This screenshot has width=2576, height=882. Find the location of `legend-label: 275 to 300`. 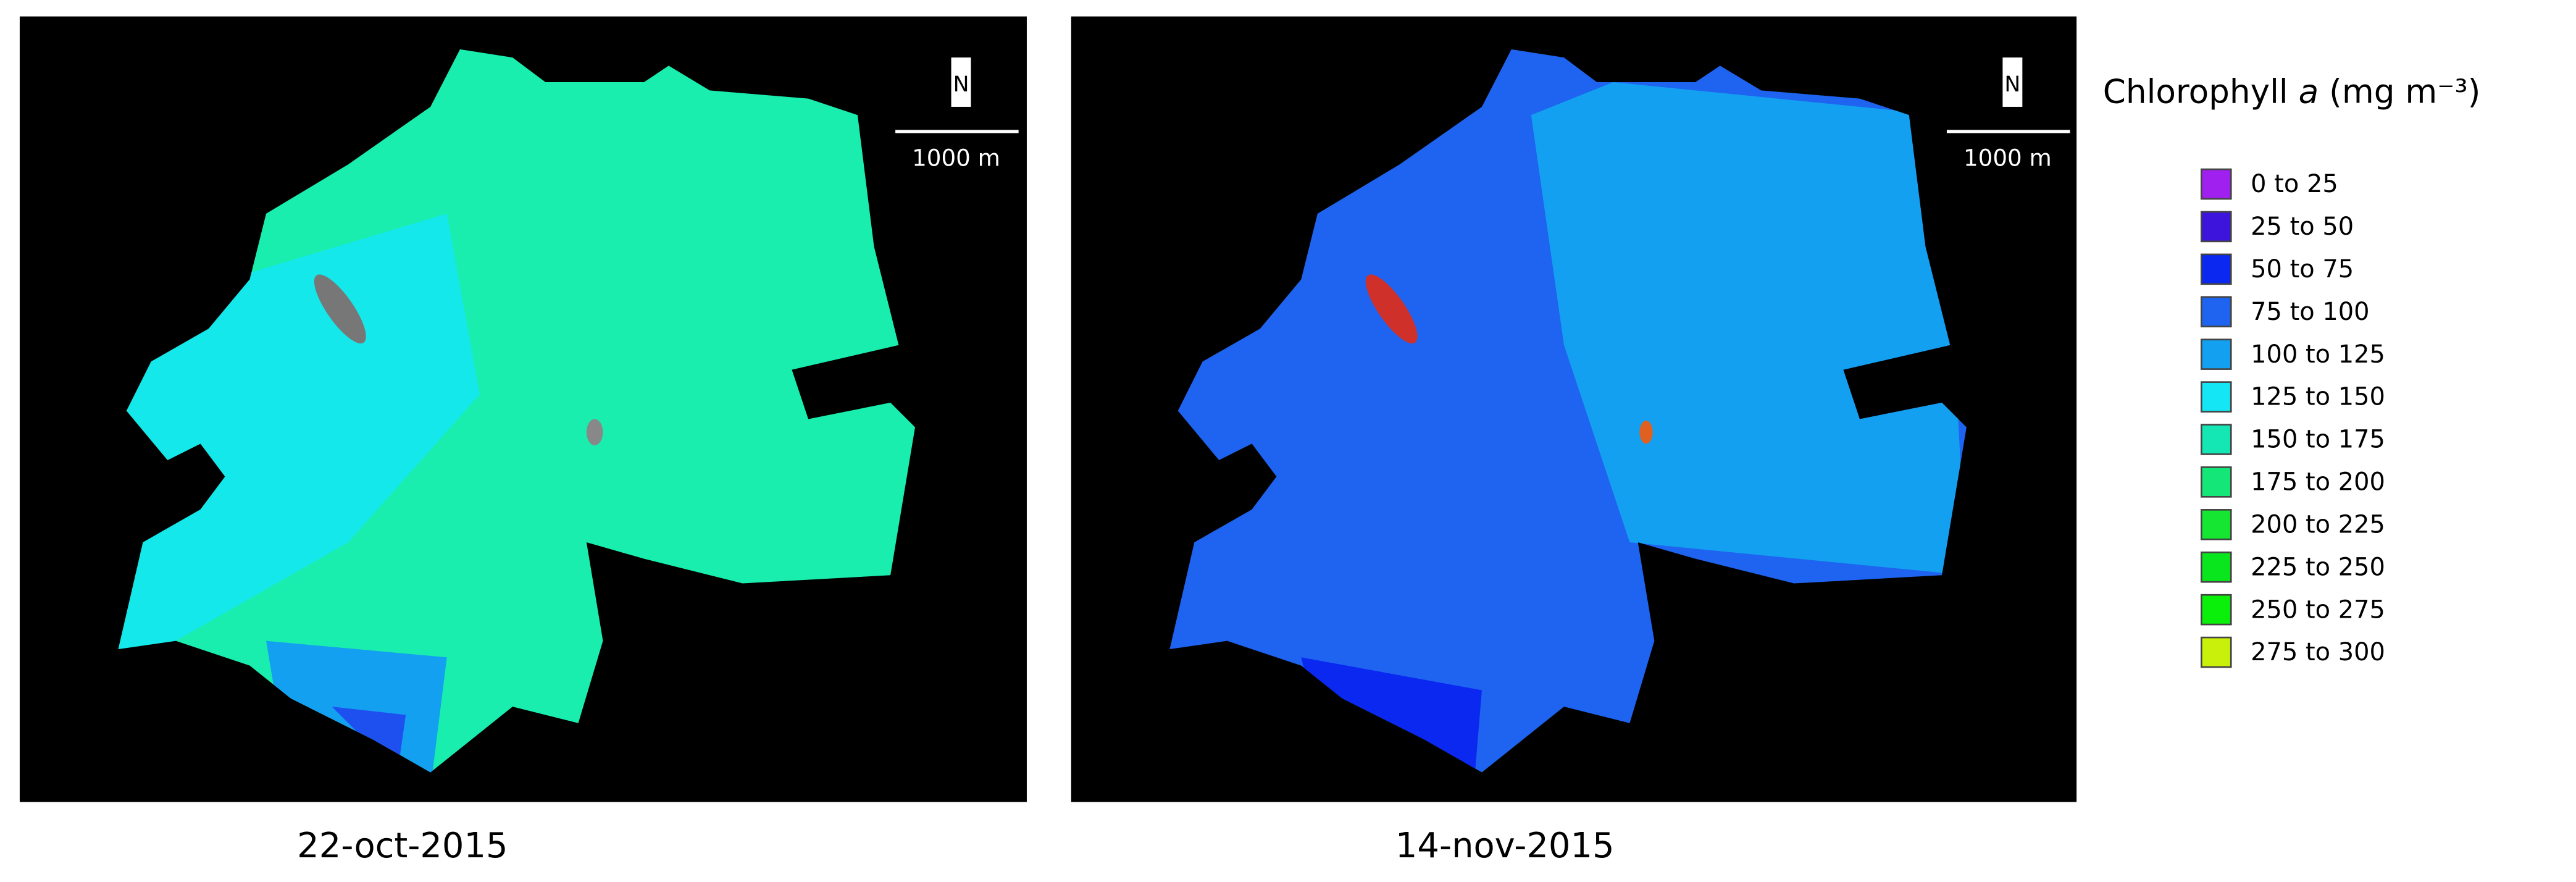

legend-label: 275 to 300 is located at coordinates (2318, 652).